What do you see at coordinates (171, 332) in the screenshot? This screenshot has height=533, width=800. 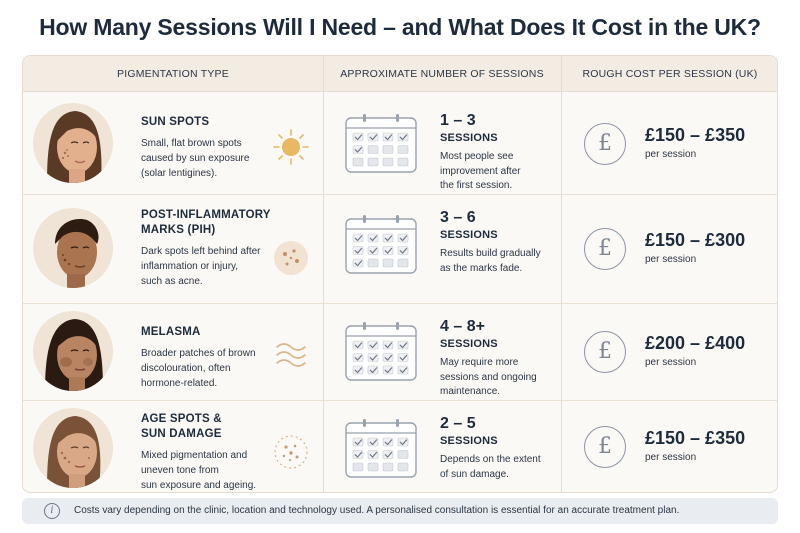 I see `name-line: MELASMA` at bounding box center [171, 332].